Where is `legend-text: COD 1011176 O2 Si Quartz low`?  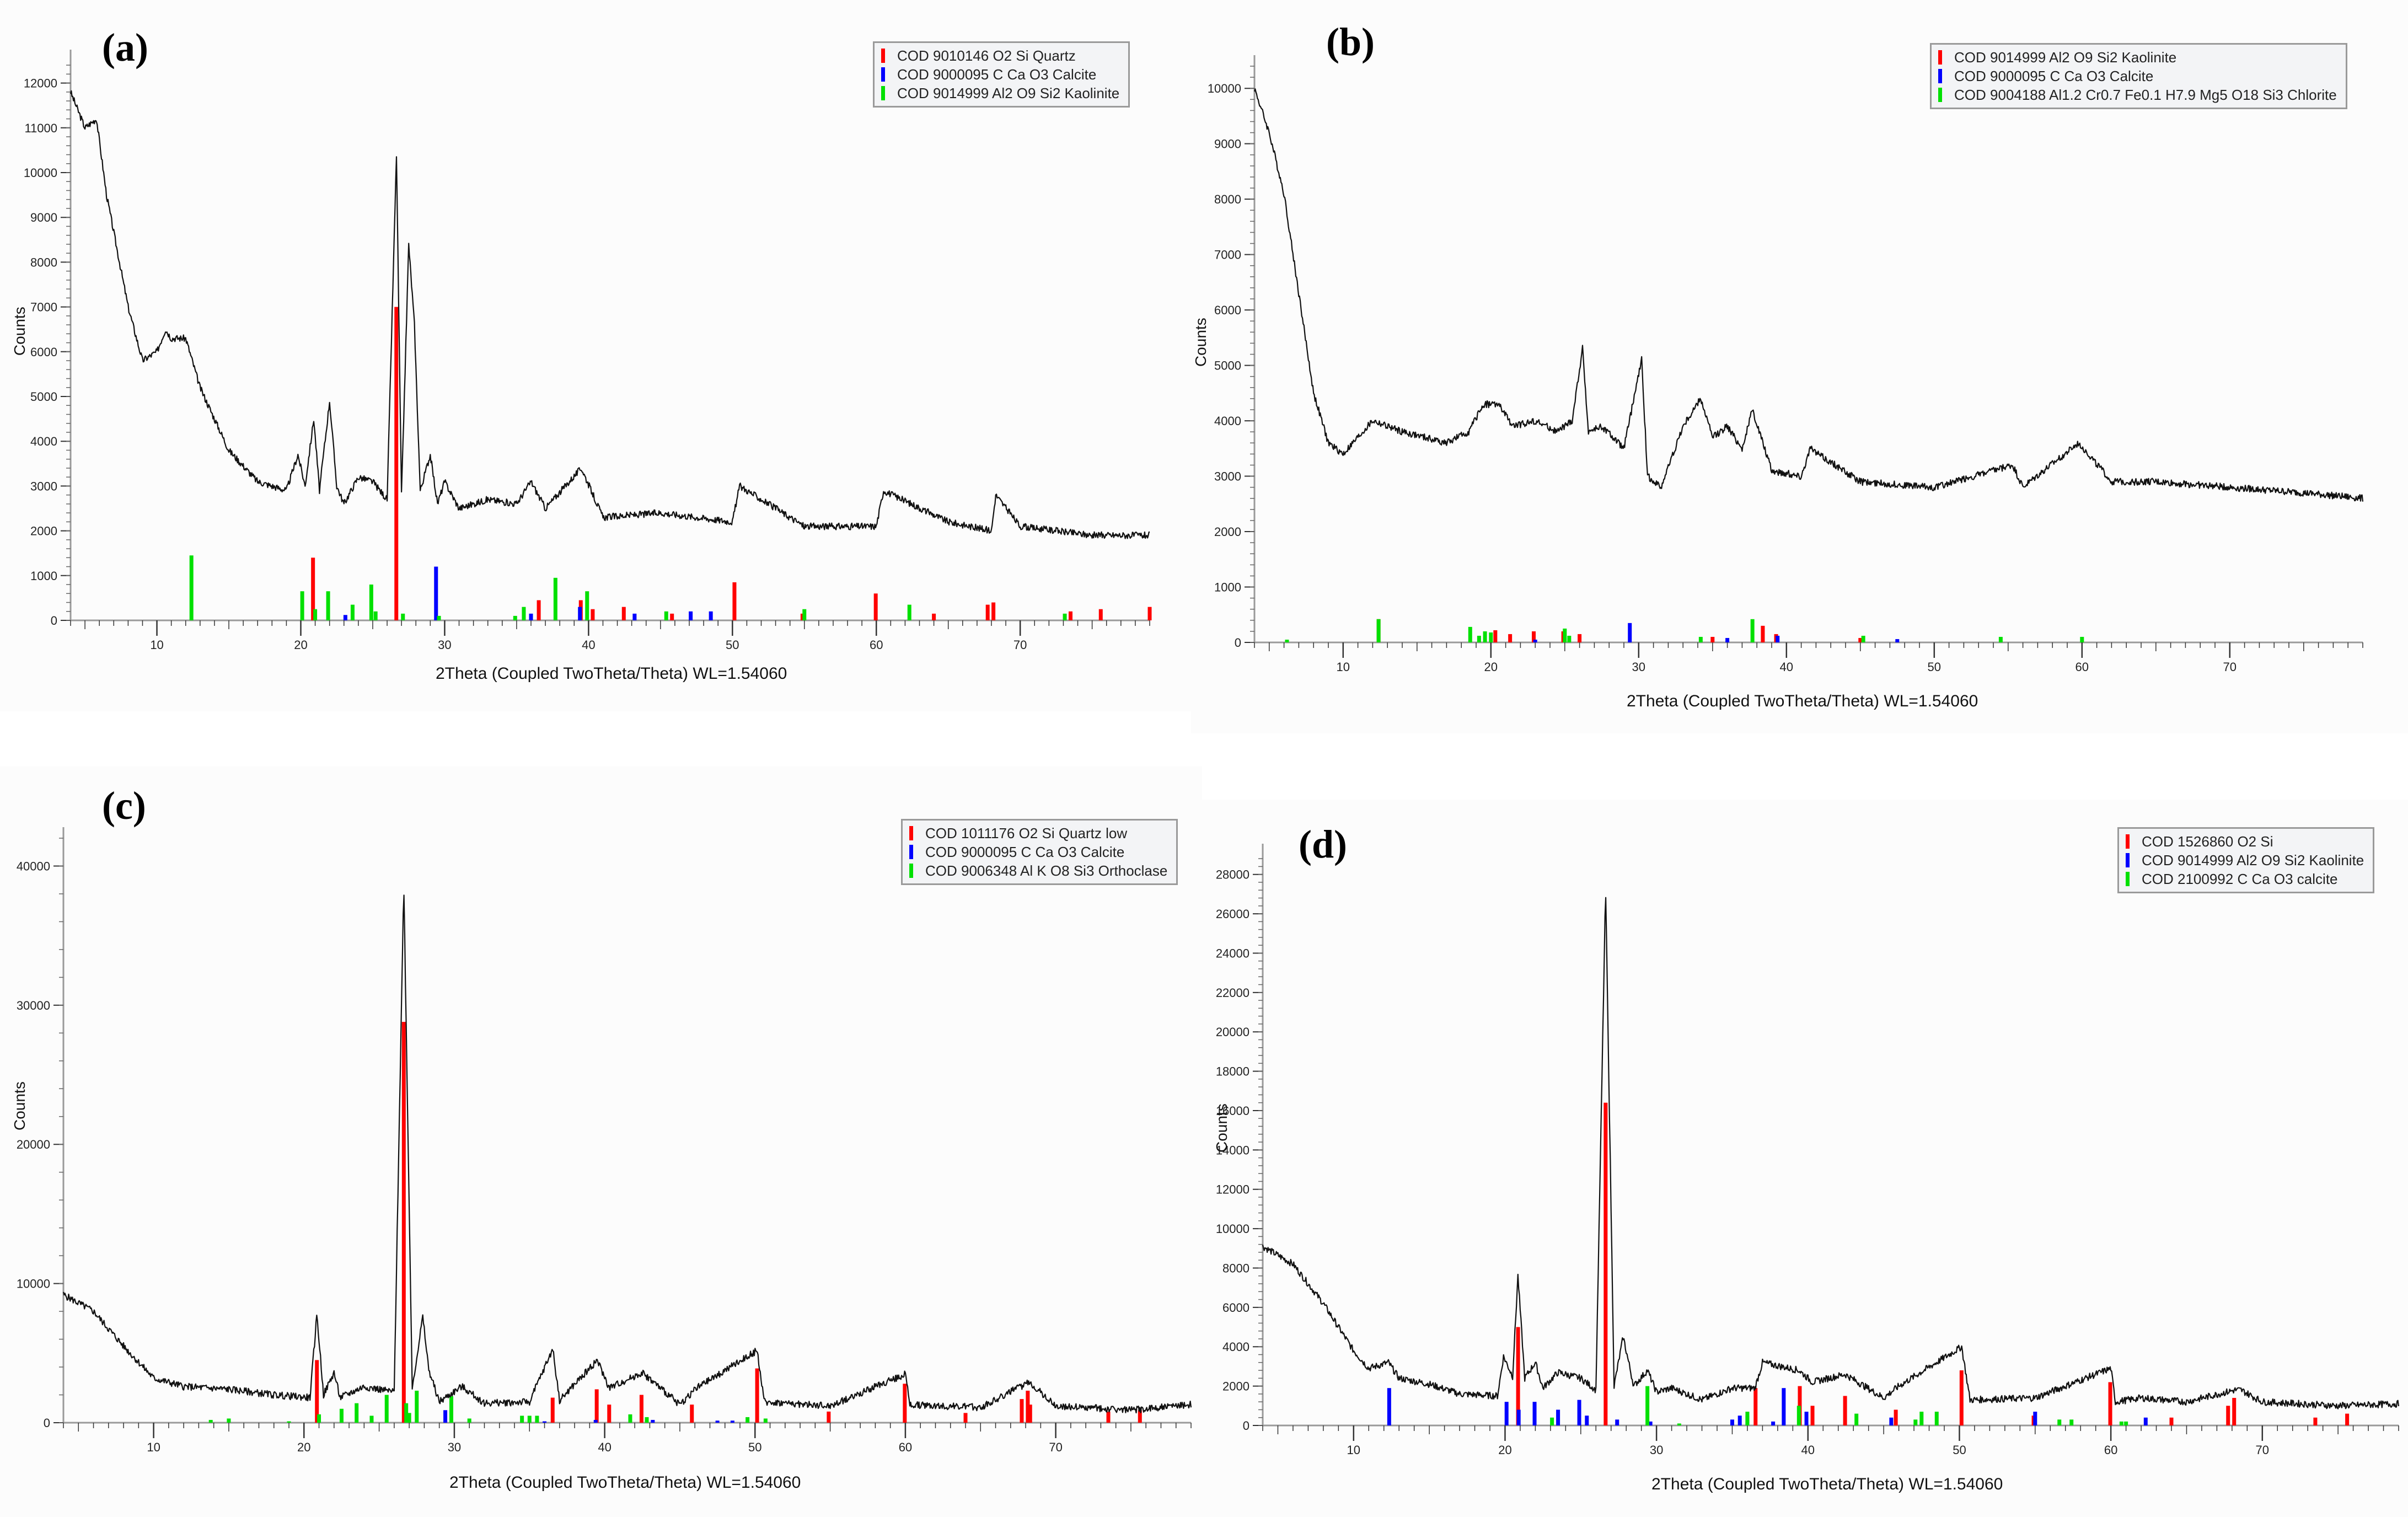
legend-text: COD 1011176 O2 Si Quartz low is located at coordinates (1026, 832).